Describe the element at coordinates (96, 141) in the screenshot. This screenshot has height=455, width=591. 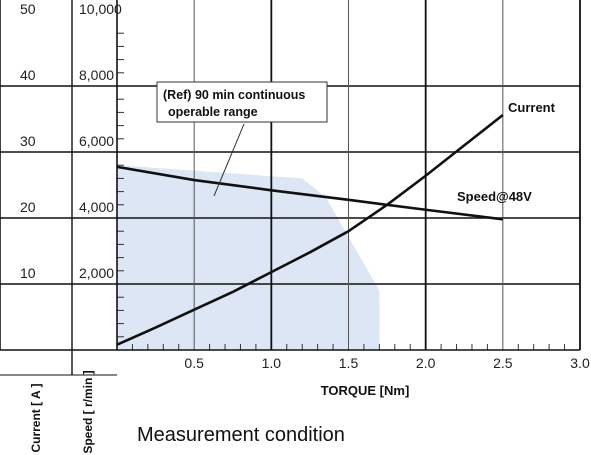
I see `speed-tick-label: 6,000` at that location.